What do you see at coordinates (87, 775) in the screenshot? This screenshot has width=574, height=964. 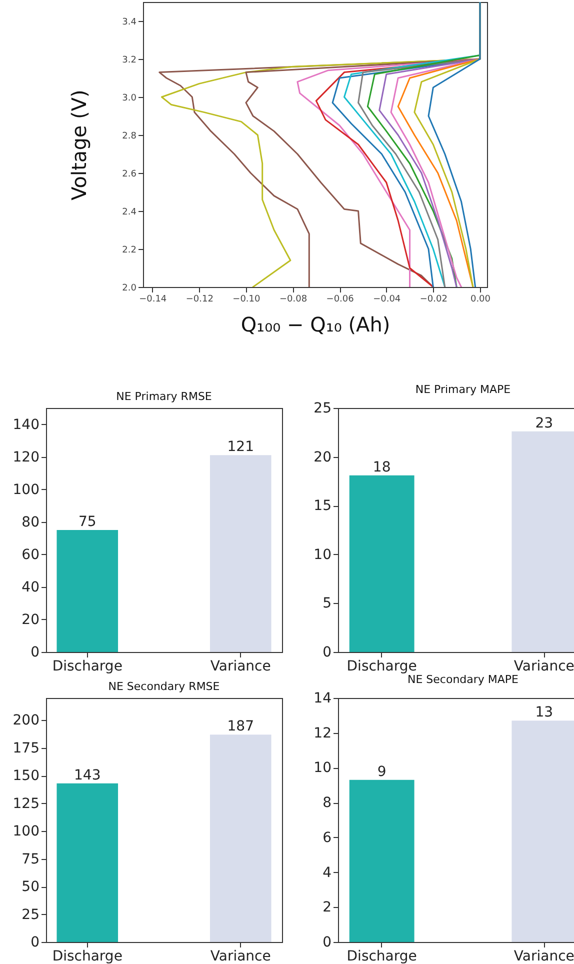 I see `data-label: 143` at bounding box center [87, 775].